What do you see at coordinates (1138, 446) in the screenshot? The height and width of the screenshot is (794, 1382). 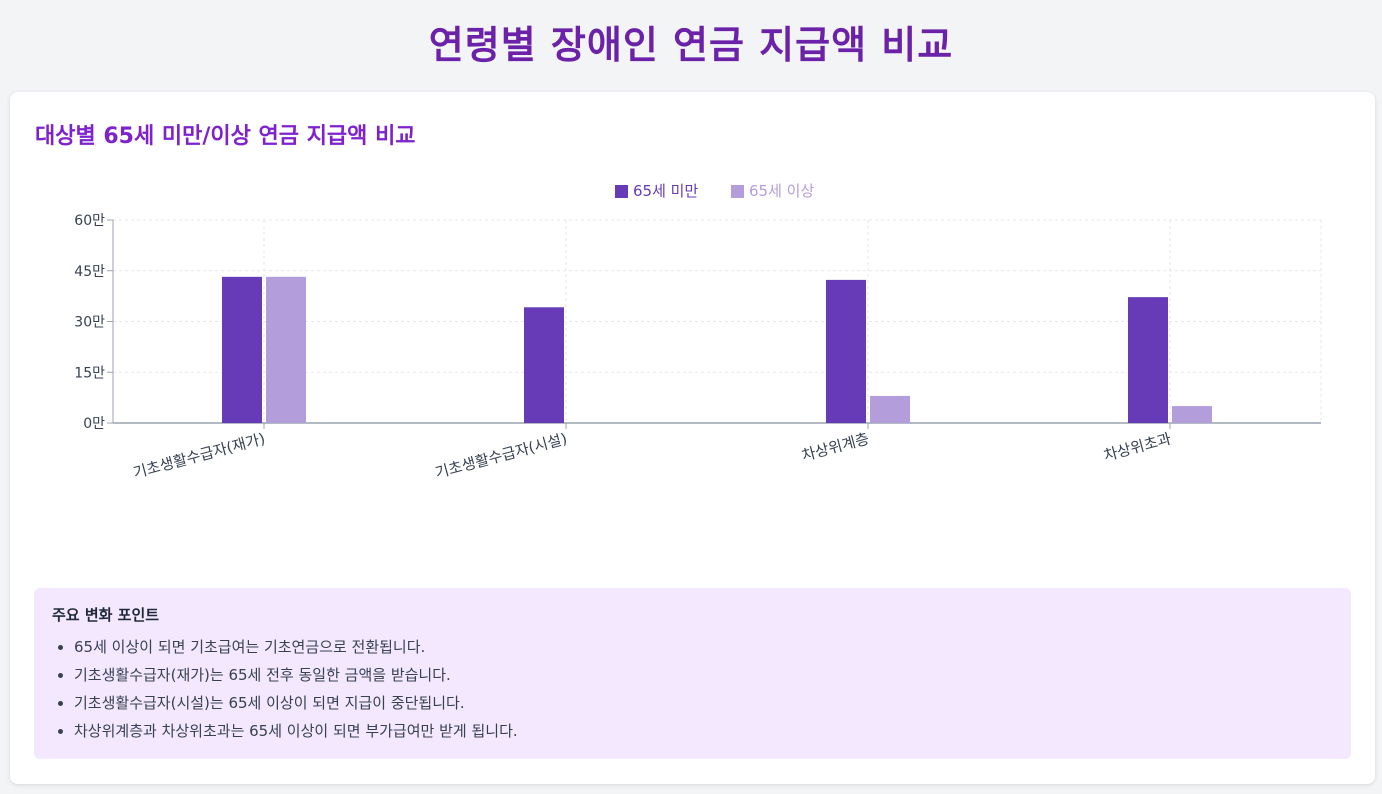 I see `x-tick-label: 차상위초과` at bounding box center [1138, 446].